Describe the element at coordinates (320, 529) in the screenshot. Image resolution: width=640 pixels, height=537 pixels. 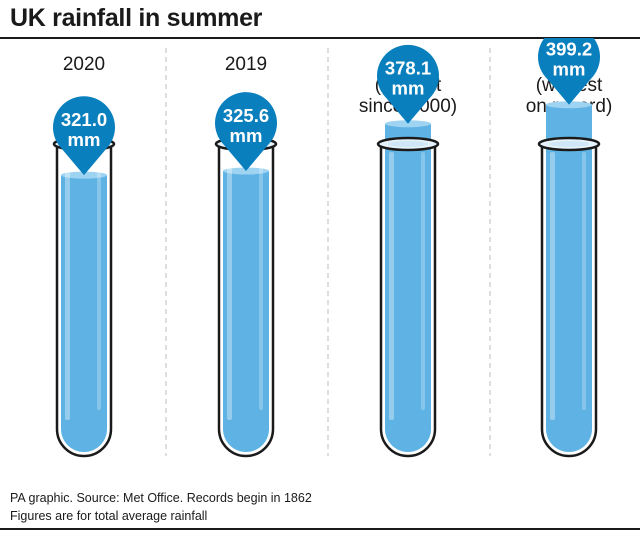
I see `bottom-rule` at that location.